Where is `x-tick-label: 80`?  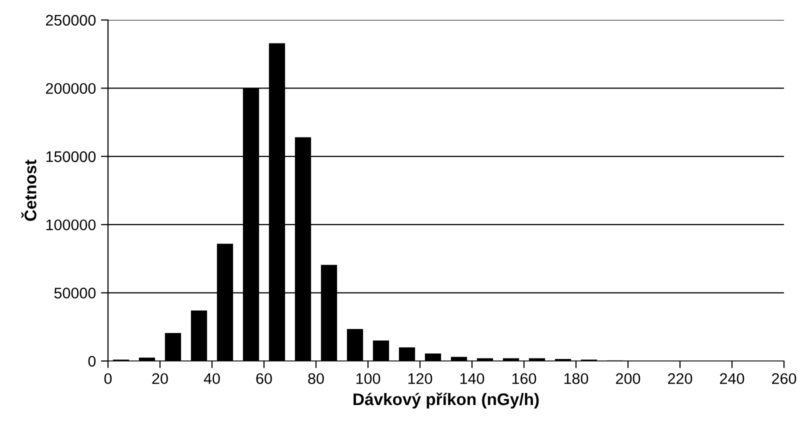 x-tick-label: 80 is located at coordinates (316, 378).